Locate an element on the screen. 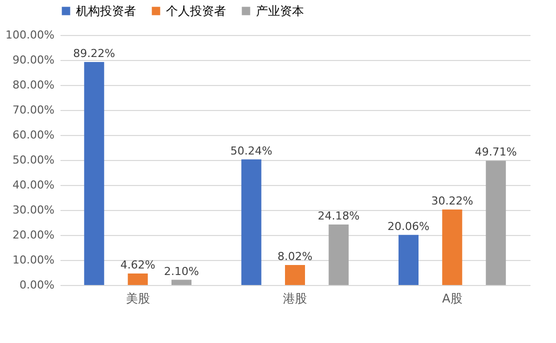  x-tick-label: 美股 is located at coordinates (138, 299).